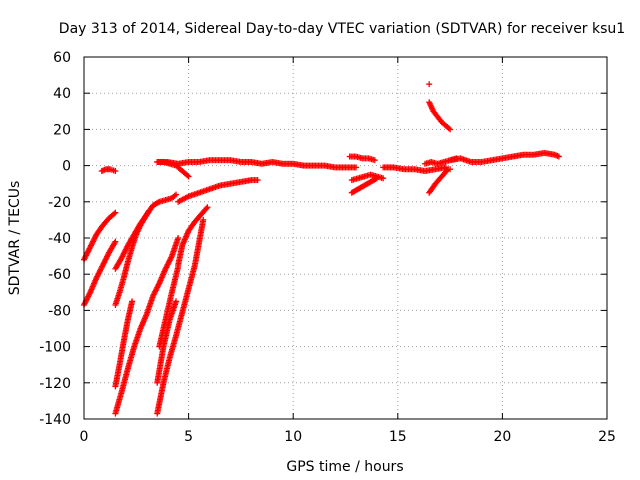 The height and width of the screenshot is (480, 640). What do you see at coordinates (188, 437) in the screenshot?
I see `x-tick-label: 5` at bounding box center [188, 437].